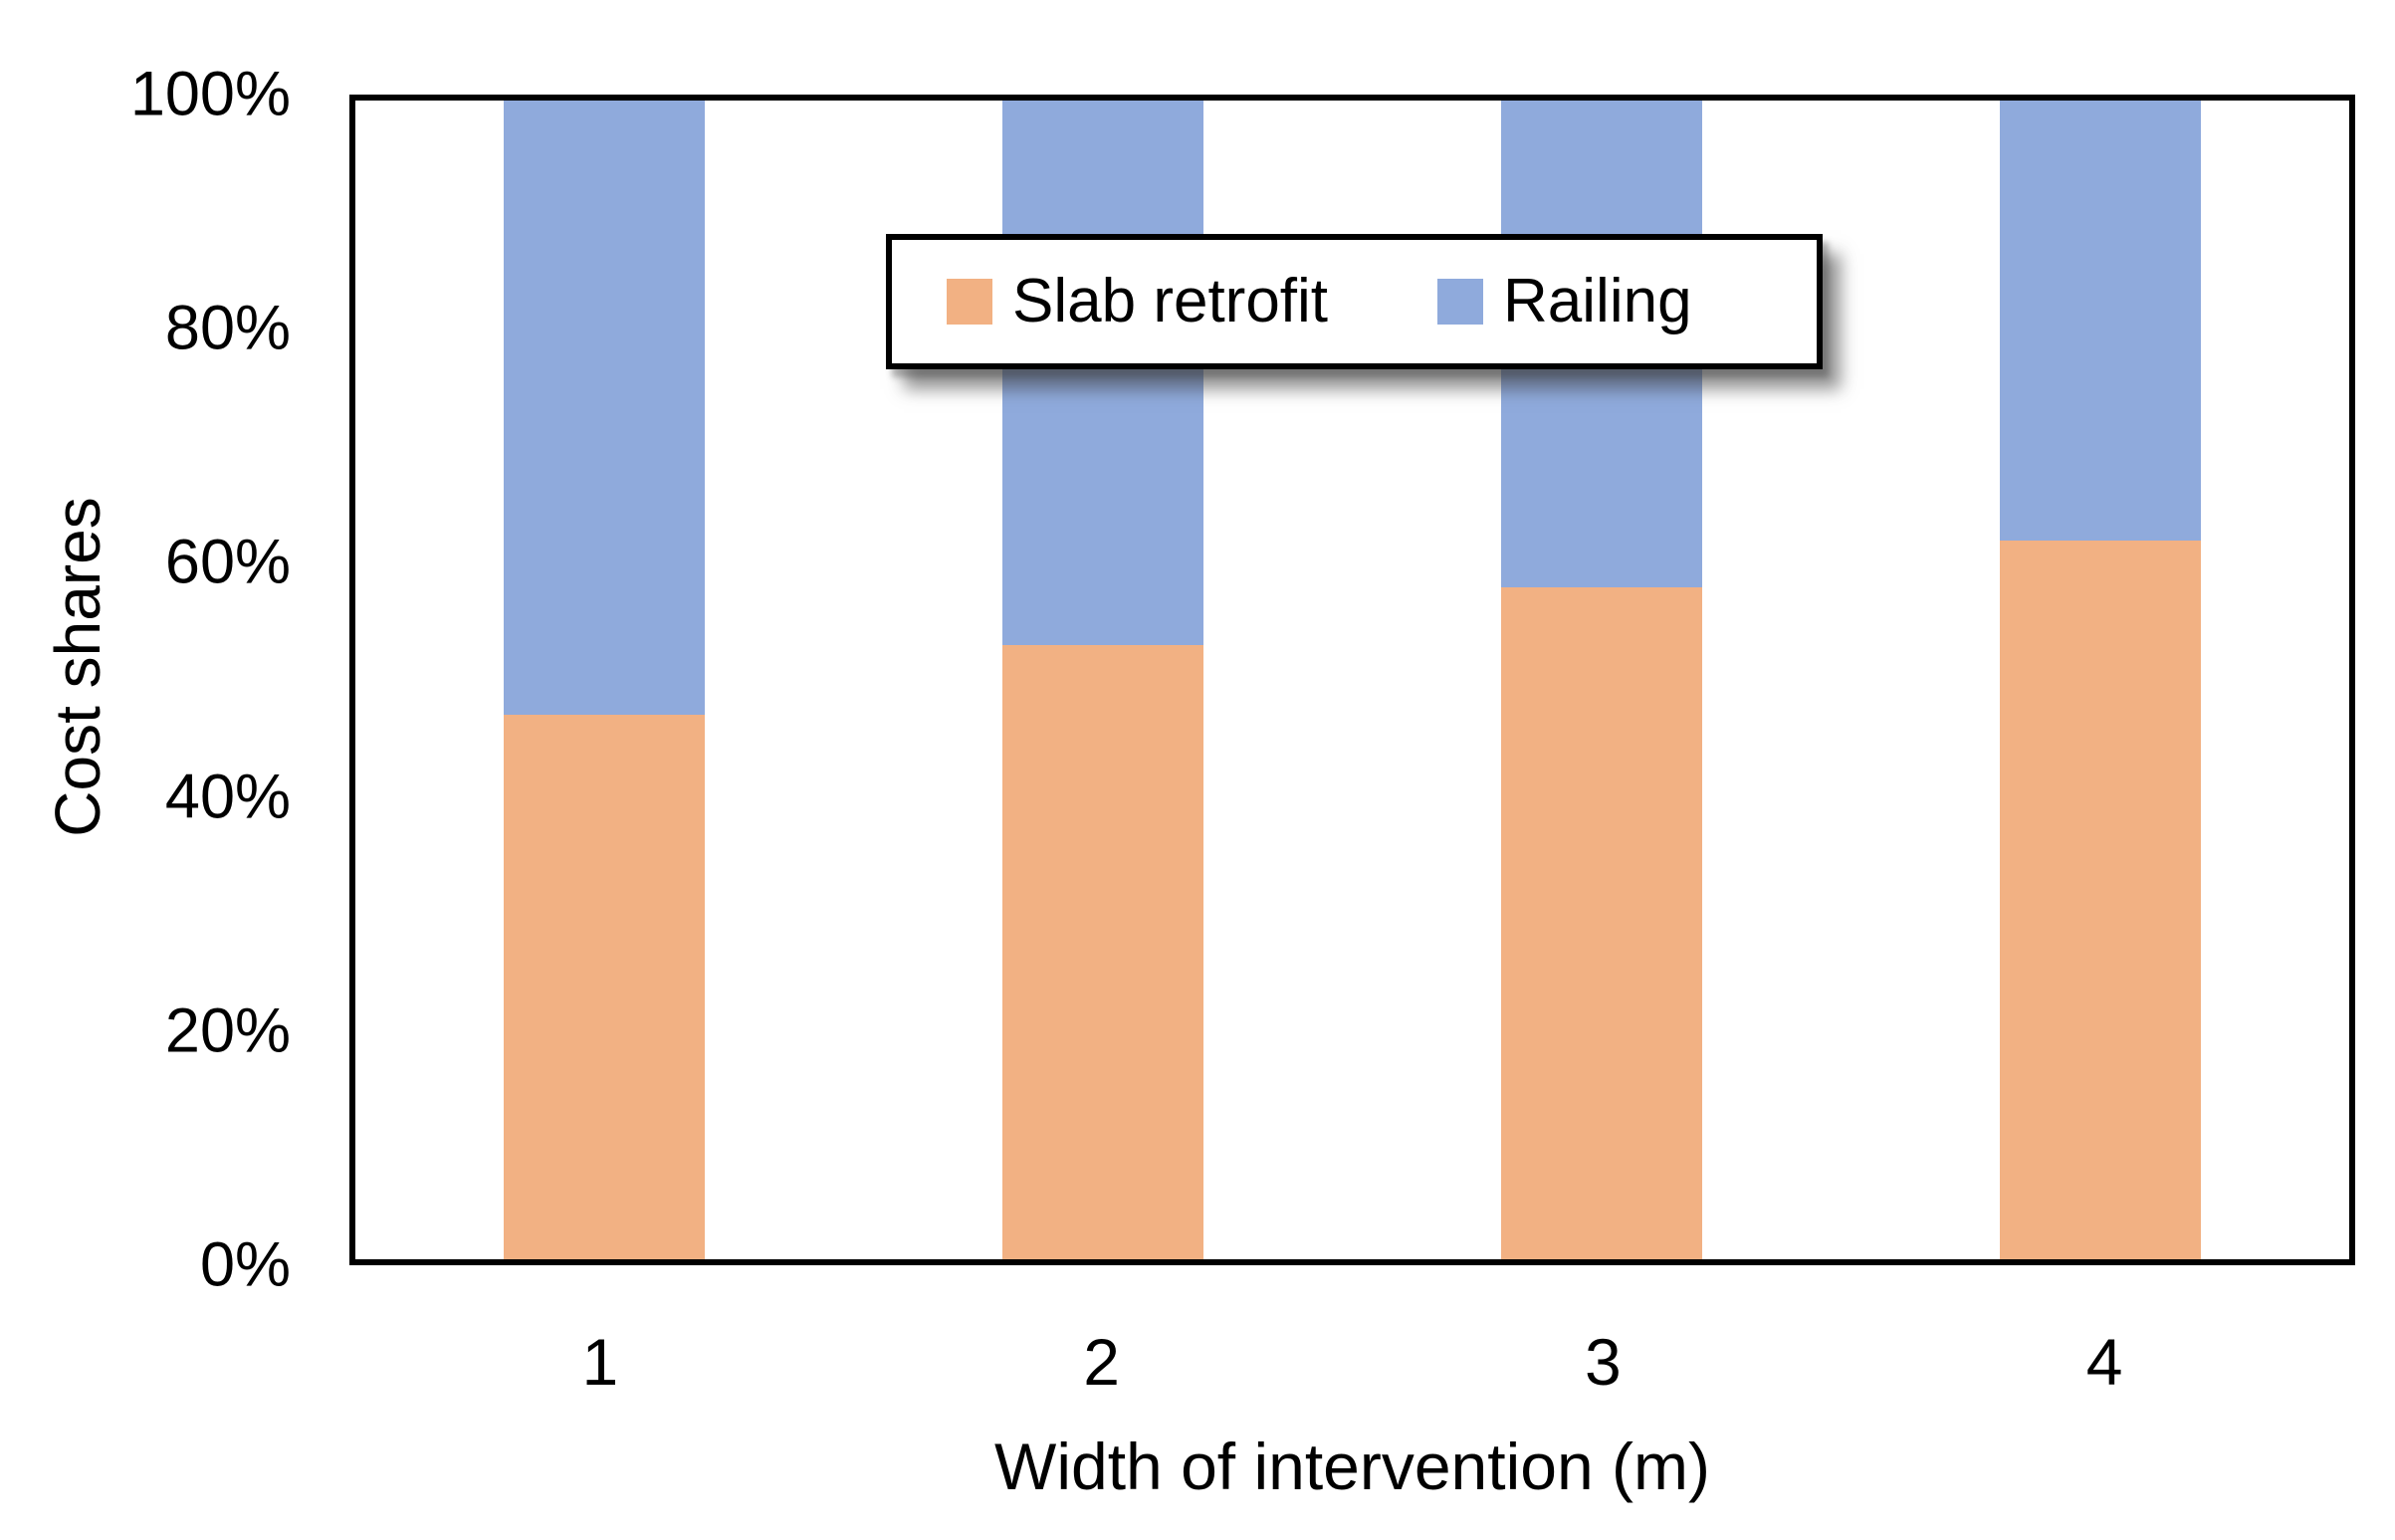 This screenshot has height=1540, width=2395. Describe the element at coordinates (1354, 301) in the screenshot. I see `legend: Slab retrofit Railing` at that location.